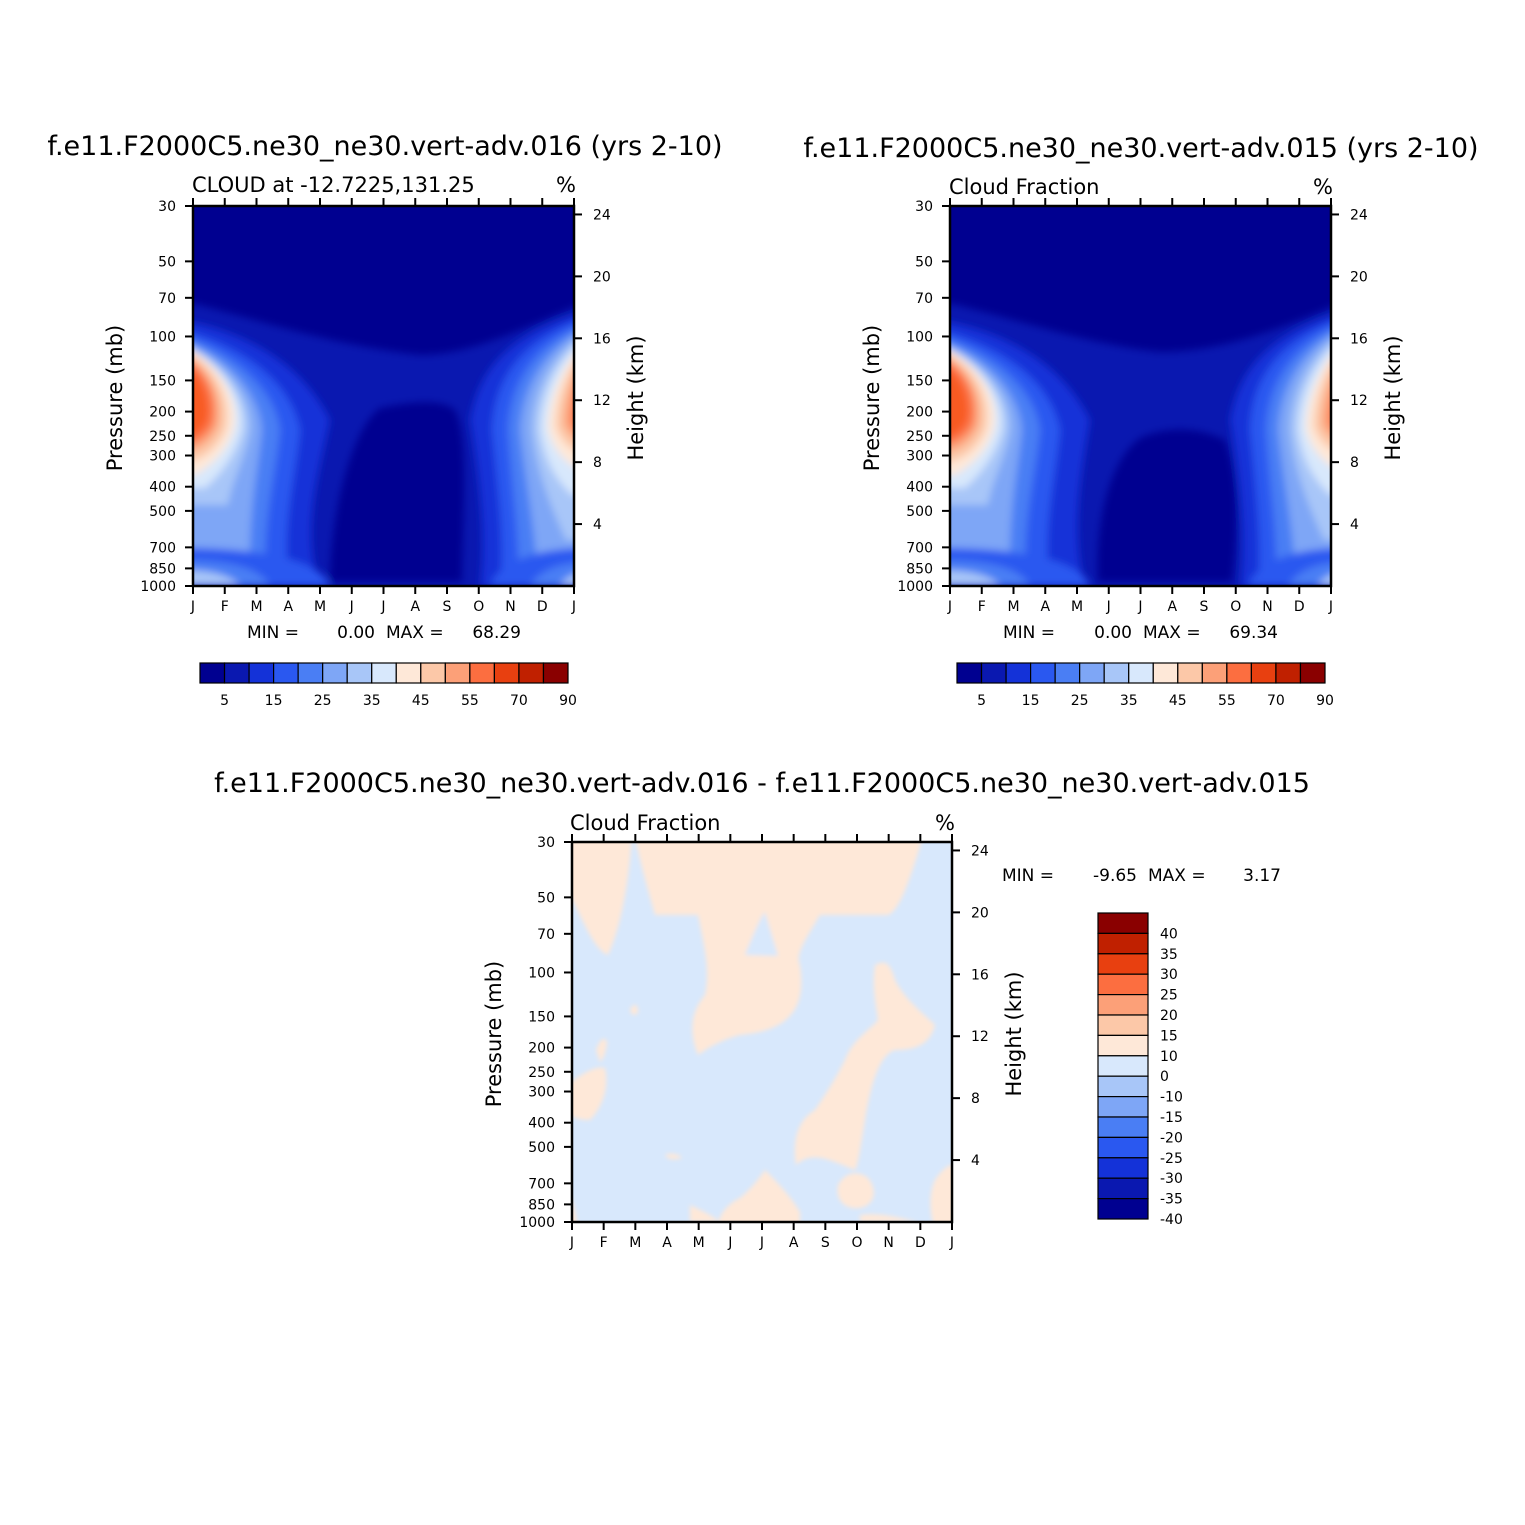 The width and height of the screenshot is (1525, 1525). I want to click on panel-2-y2-tick-label: 24, so click(1359, 215).